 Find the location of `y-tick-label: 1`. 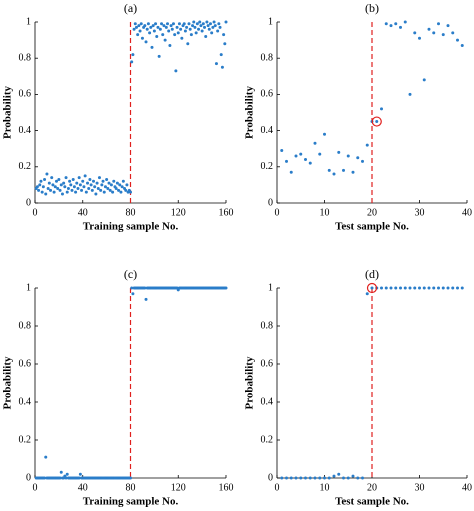

y-tick-label: 1 is located at coordinates (28, 21).